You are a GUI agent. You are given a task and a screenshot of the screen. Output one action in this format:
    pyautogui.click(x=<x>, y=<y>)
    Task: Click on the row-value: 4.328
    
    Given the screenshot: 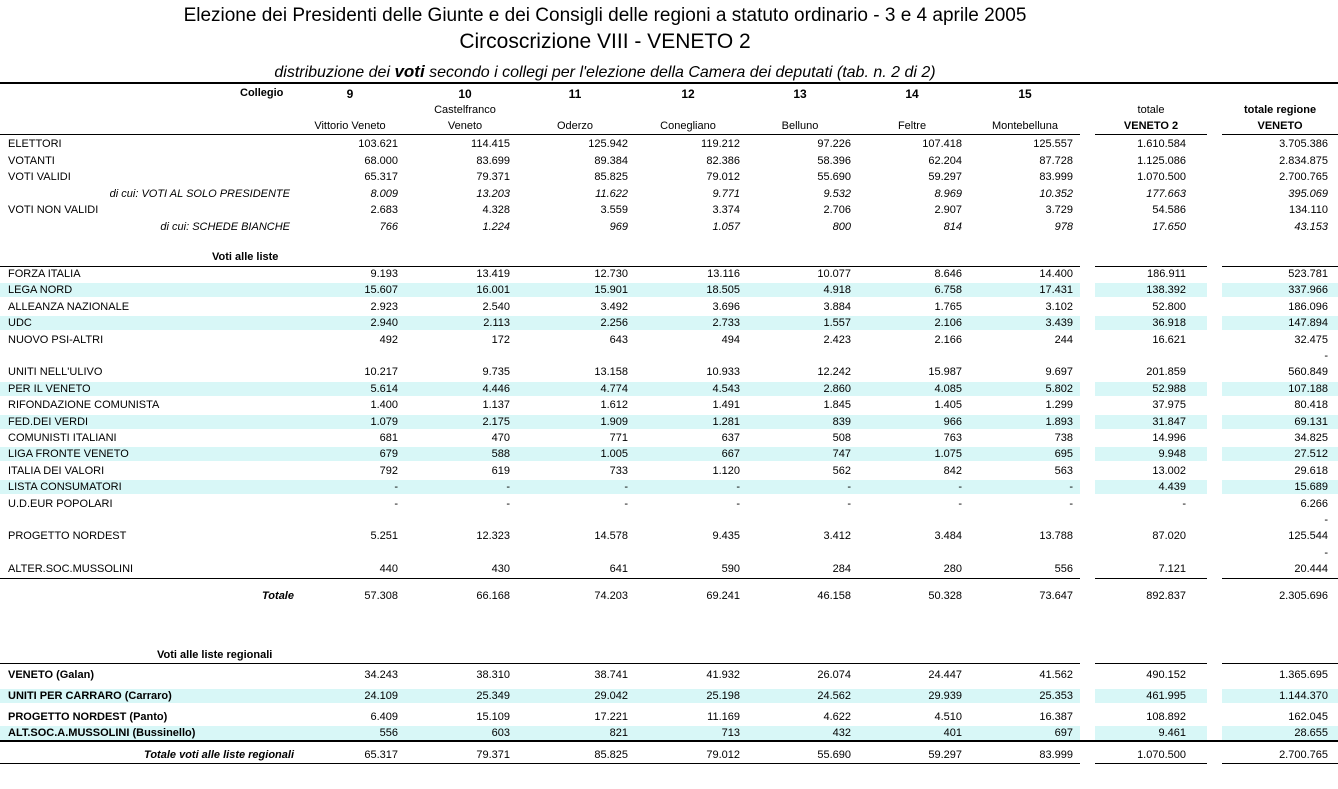 What is the action you would take?
    pyautogui.click(x=496, y=210)
    